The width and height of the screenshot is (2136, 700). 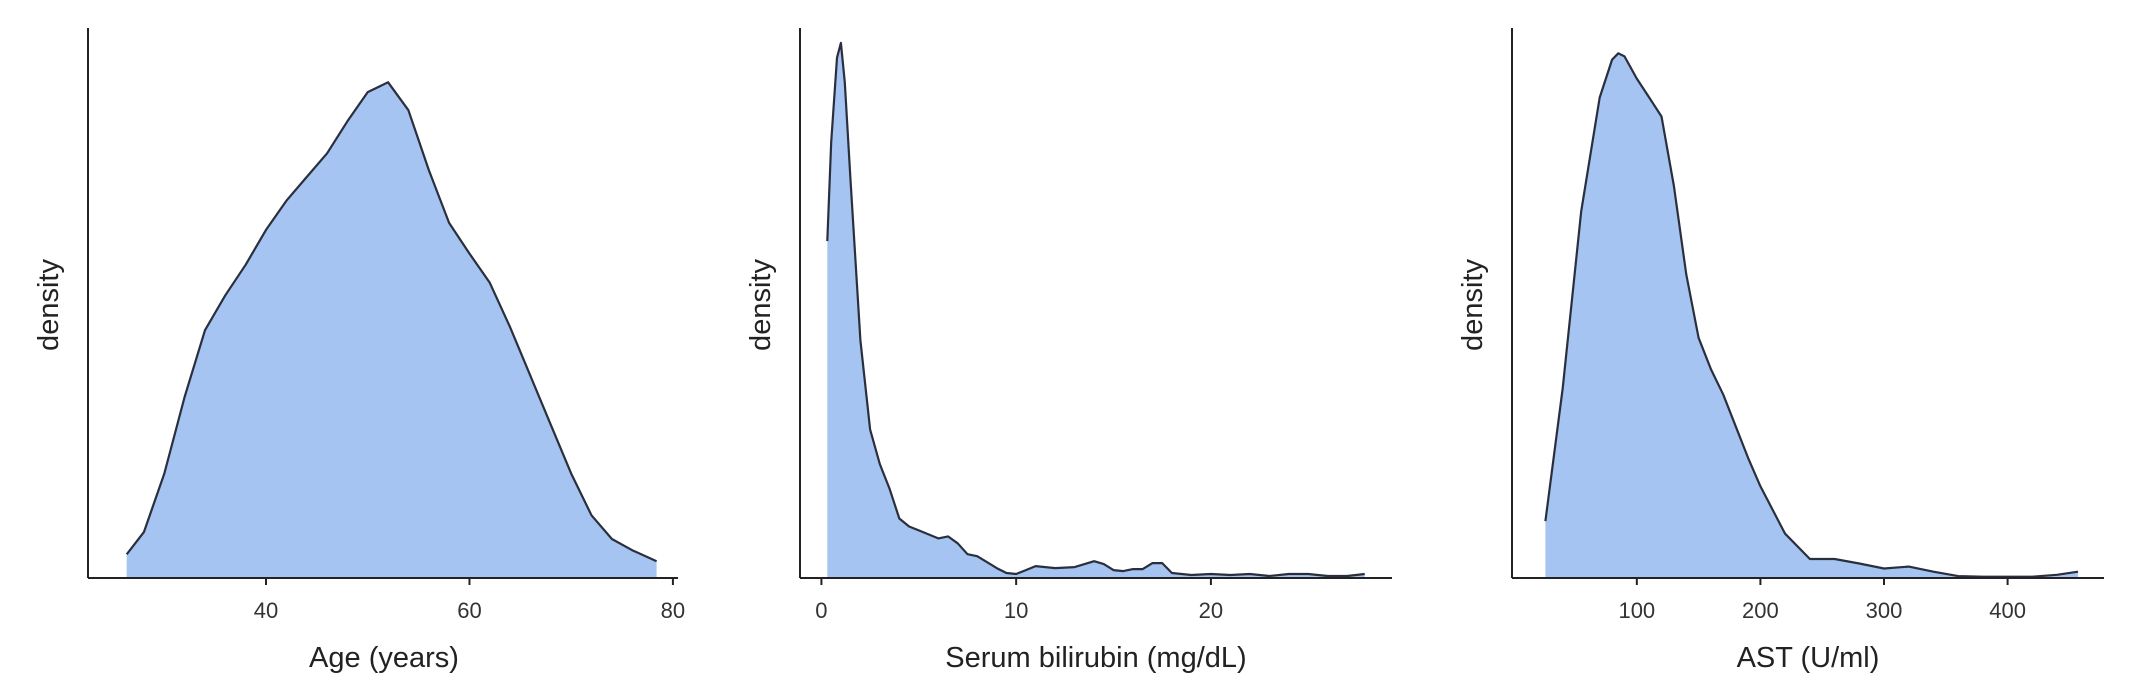 I want to click on x-axis-title: Age (years), so click(x=384, y=658).